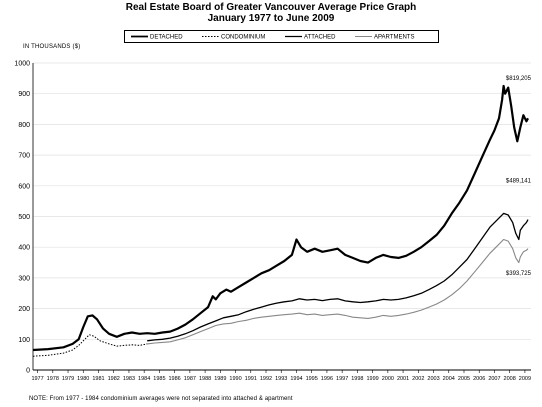 The width and height of the screenshot is (542, 407). Describe the element at coordinates (220, 379) in the screenshot. I see `x-tick-label: 1989` at that location.